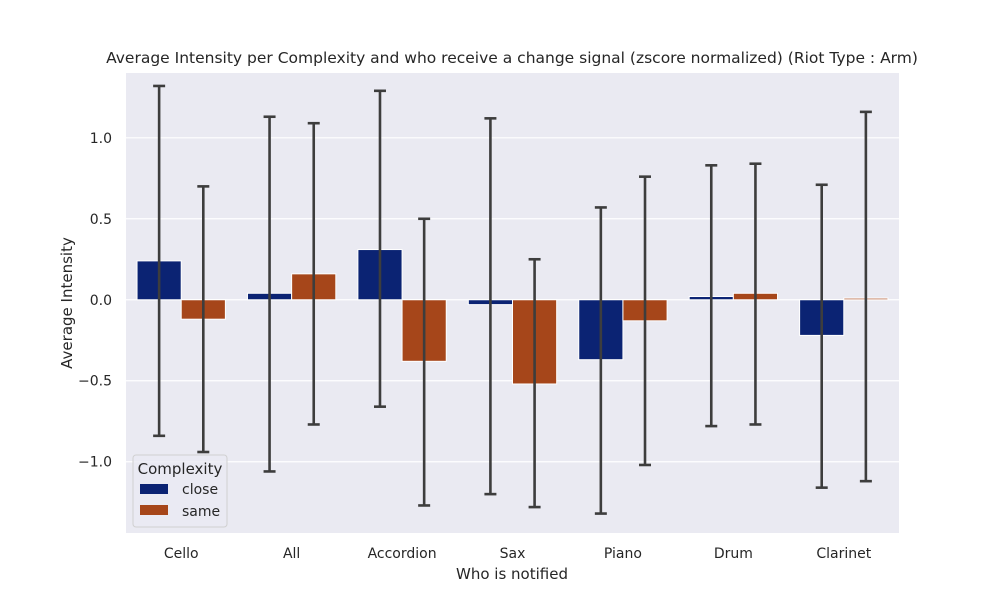  I want to click on y-tick-label: 0.0, so click(101, 301).